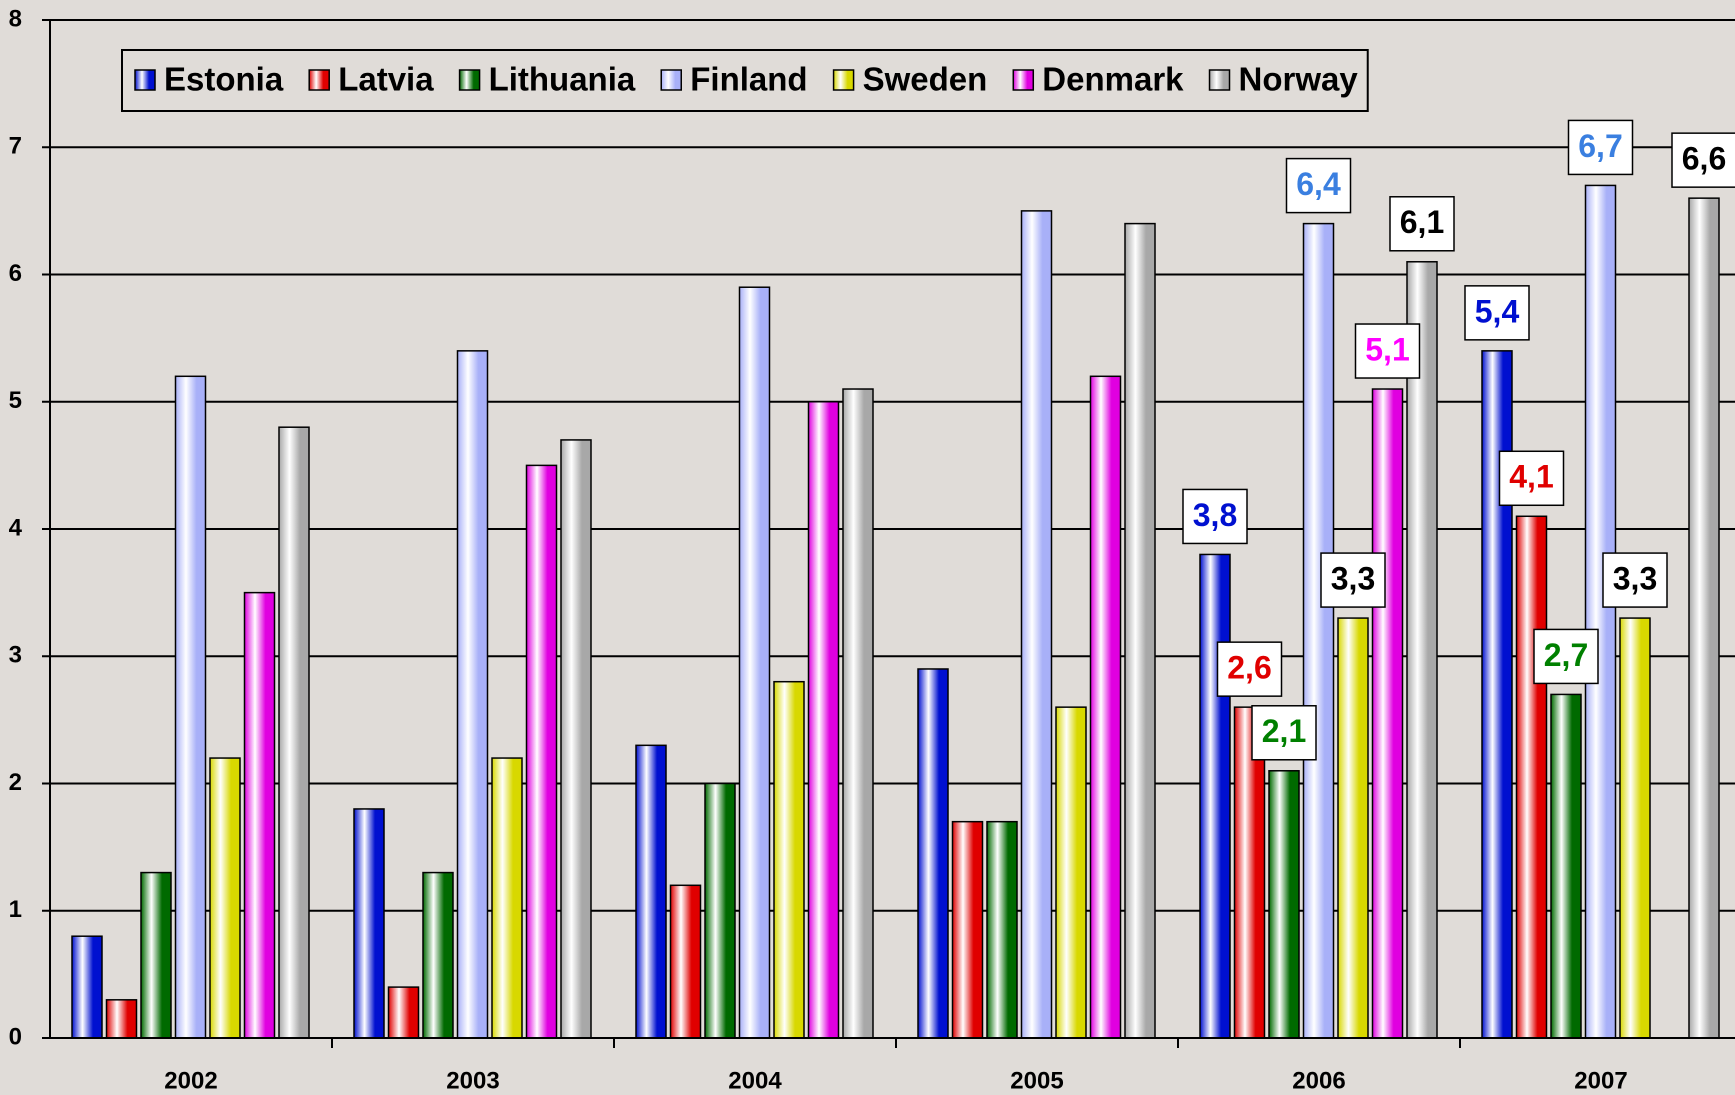  What do you see at coordinates (190, 1080) in the screenshot?
I see `x-tick-label: 2002` at bounding box center [190, 1080].